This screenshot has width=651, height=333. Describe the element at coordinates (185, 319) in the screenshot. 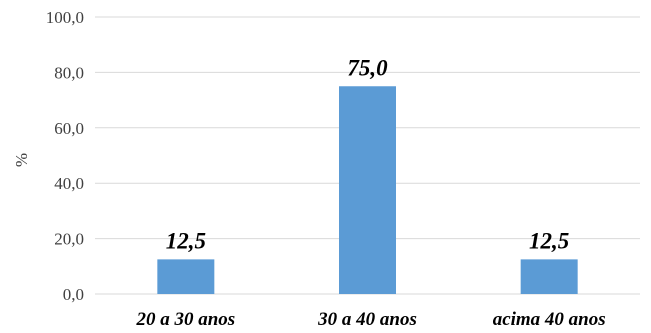

I see `category-label: 20 a 30 anos` at that location.